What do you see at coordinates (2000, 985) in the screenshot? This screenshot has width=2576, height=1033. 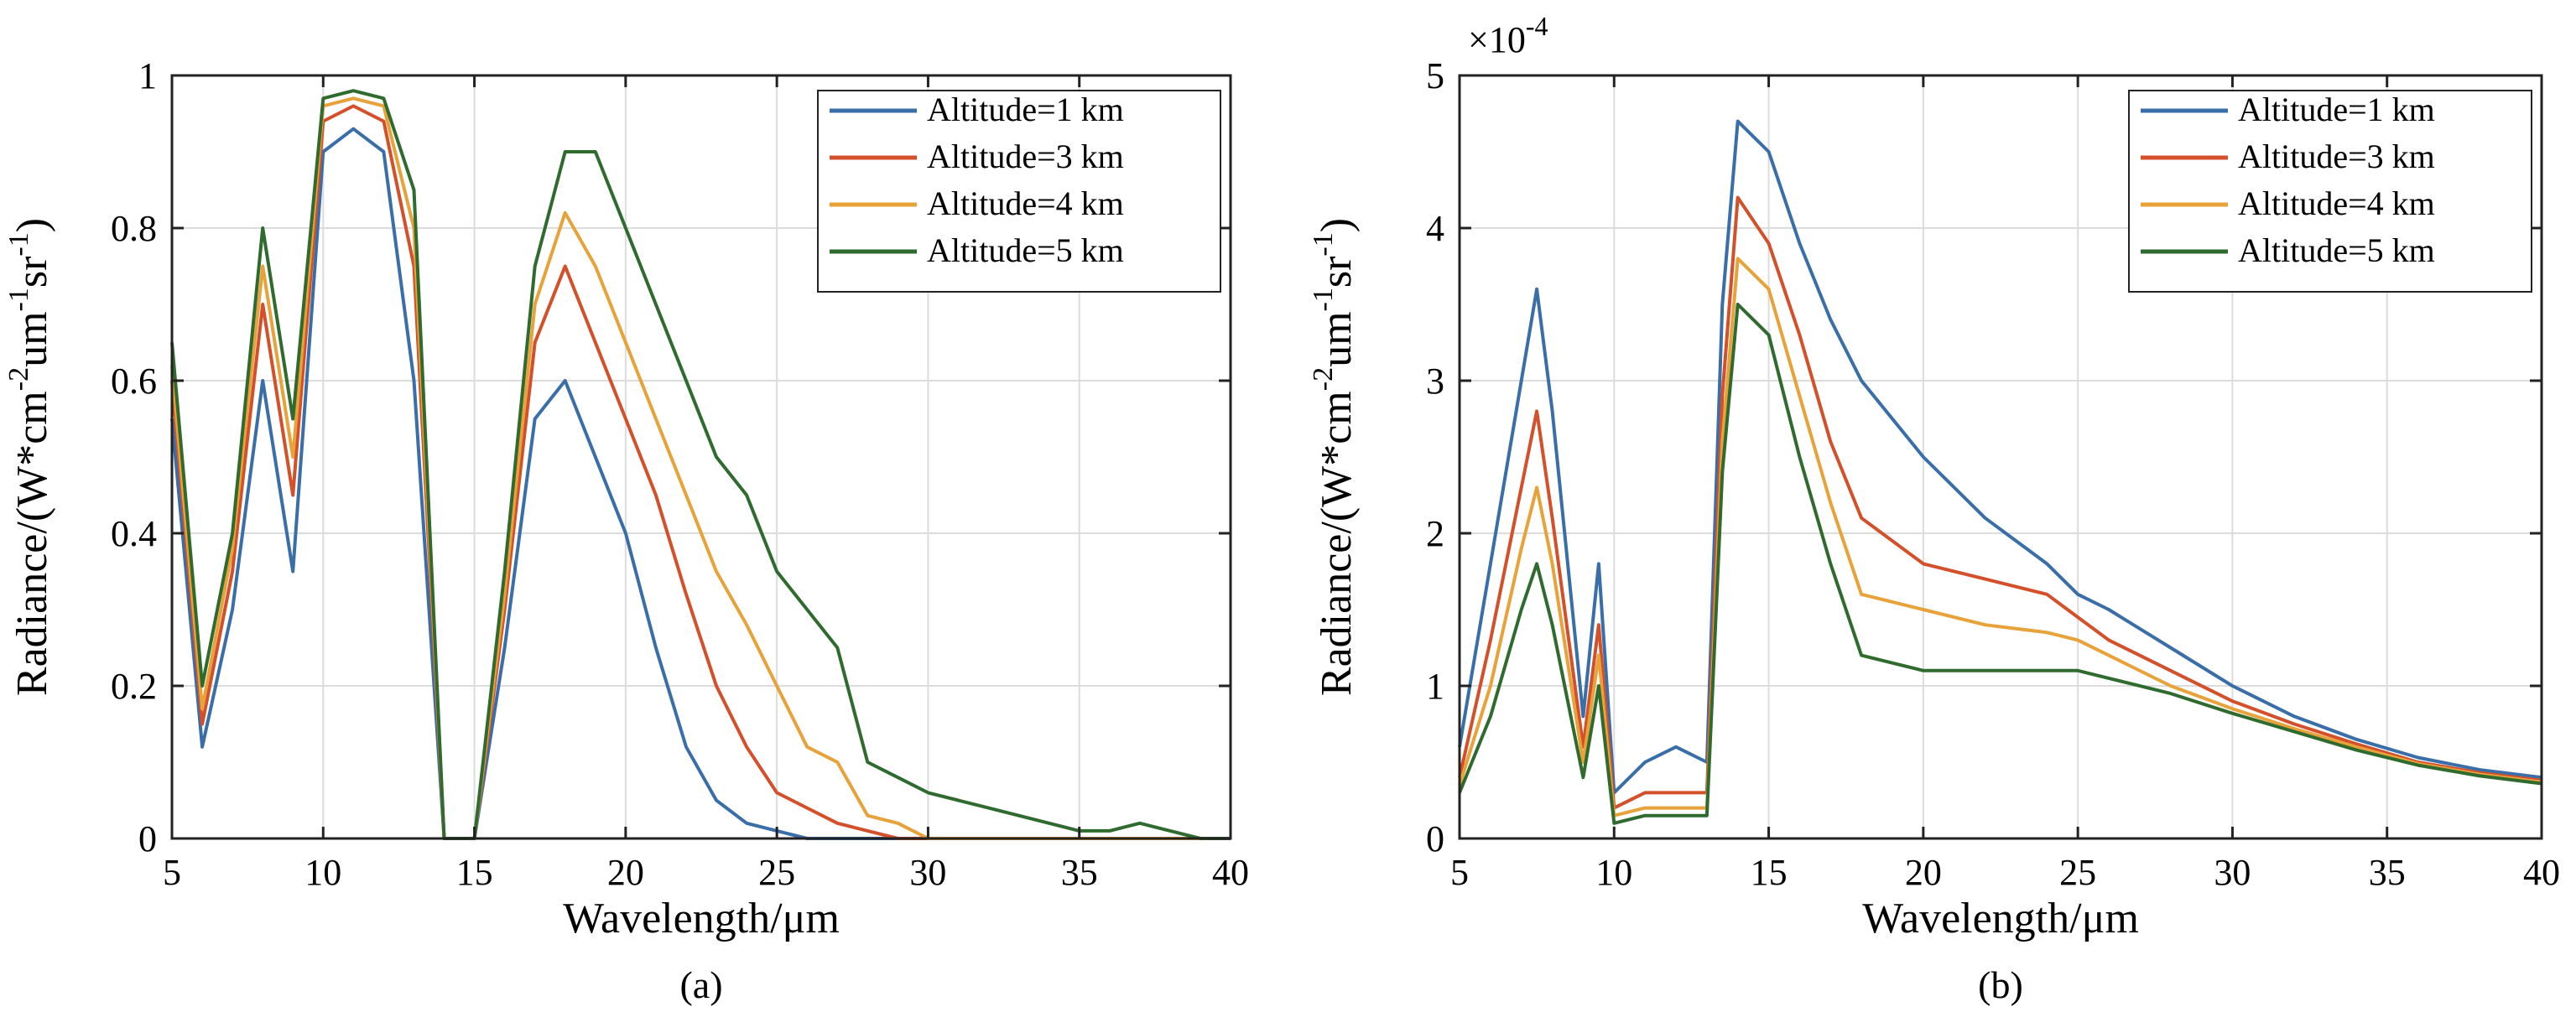 I see `panel-caption: (b)` at bounding box center [2000, 985].